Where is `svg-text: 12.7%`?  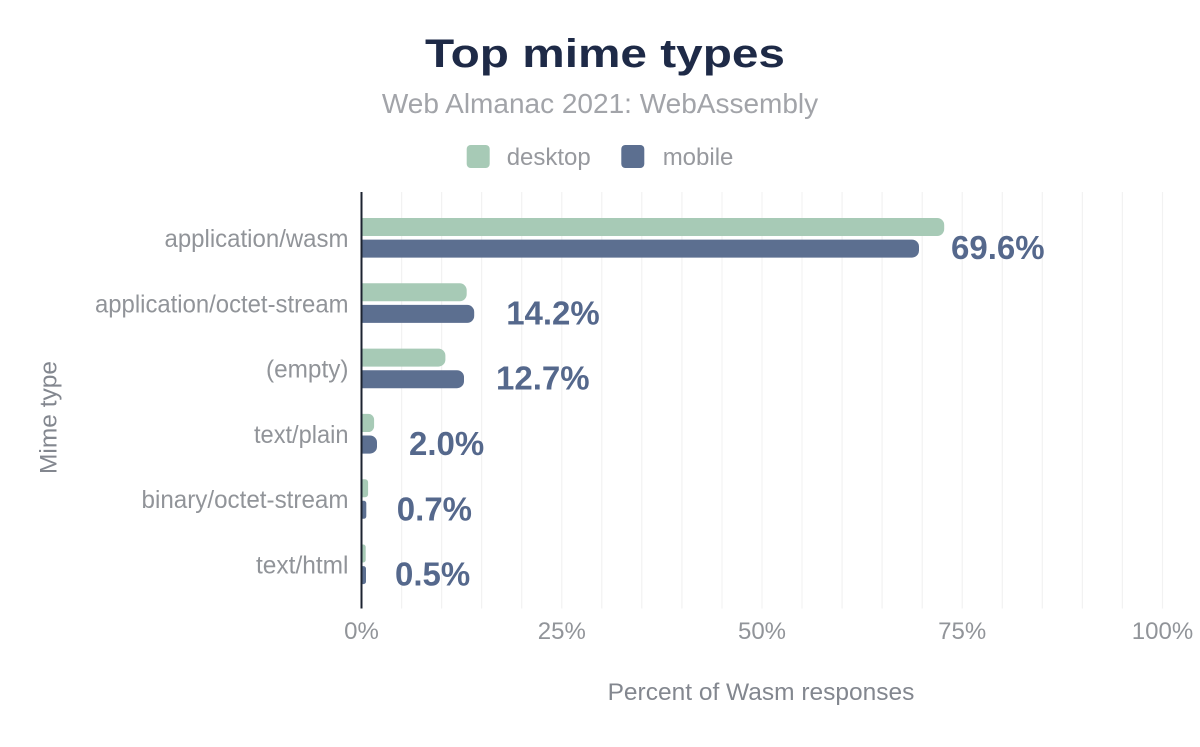
svg-text: 12.7% is located at coordinates (543, 378).